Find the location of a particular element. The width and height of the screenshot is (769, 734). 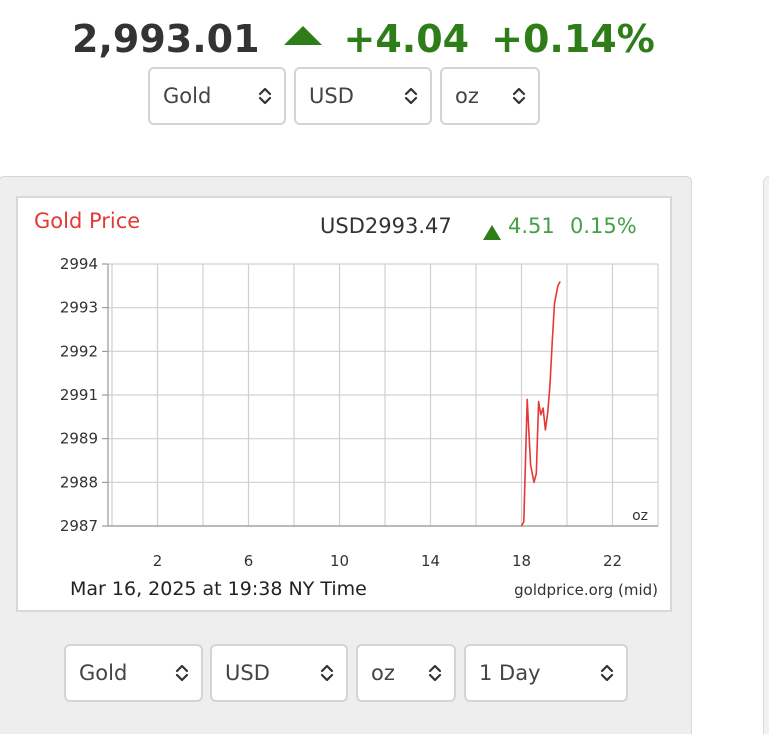

chart-change: 4.51 is located at coordinates (531, 226).